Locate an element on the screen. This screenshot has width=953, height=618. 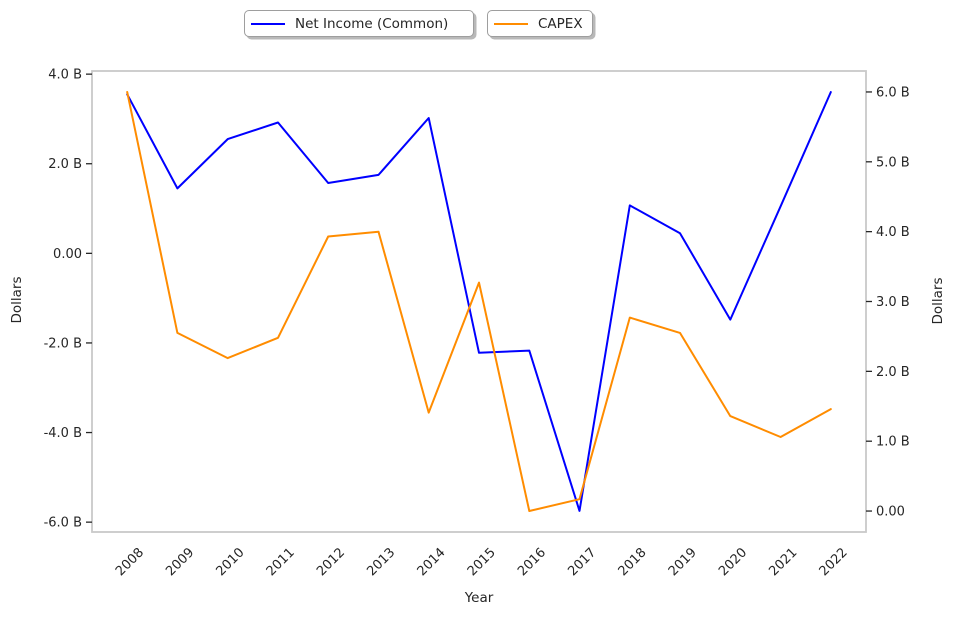
y-axis-right-tick-label: 3.0 B is located at coordinates (893, 302).